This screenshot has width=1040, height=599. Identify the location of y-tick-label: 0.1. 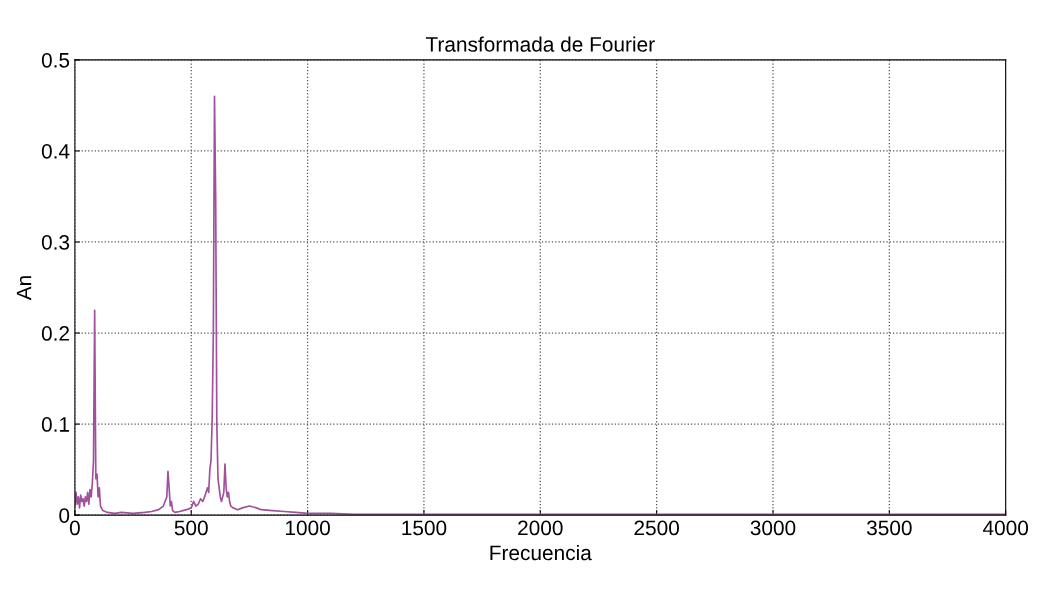
(55, 424).